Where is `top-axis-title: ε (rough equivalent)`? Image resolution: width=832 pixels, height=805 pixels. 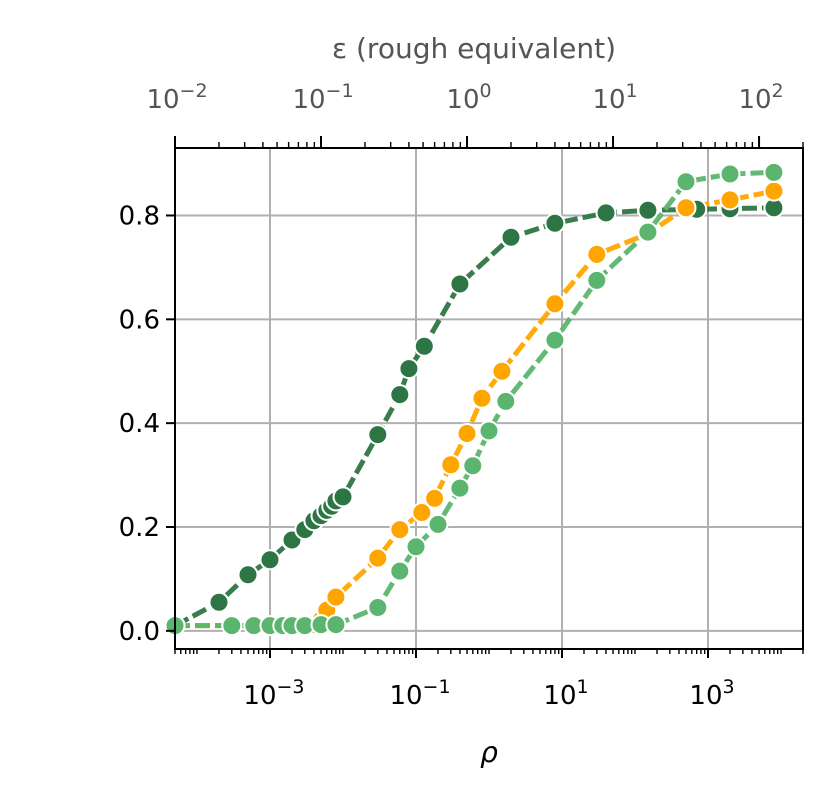 top-axis-title: ε (rough equivalent) is located at coordinates (474, 48).